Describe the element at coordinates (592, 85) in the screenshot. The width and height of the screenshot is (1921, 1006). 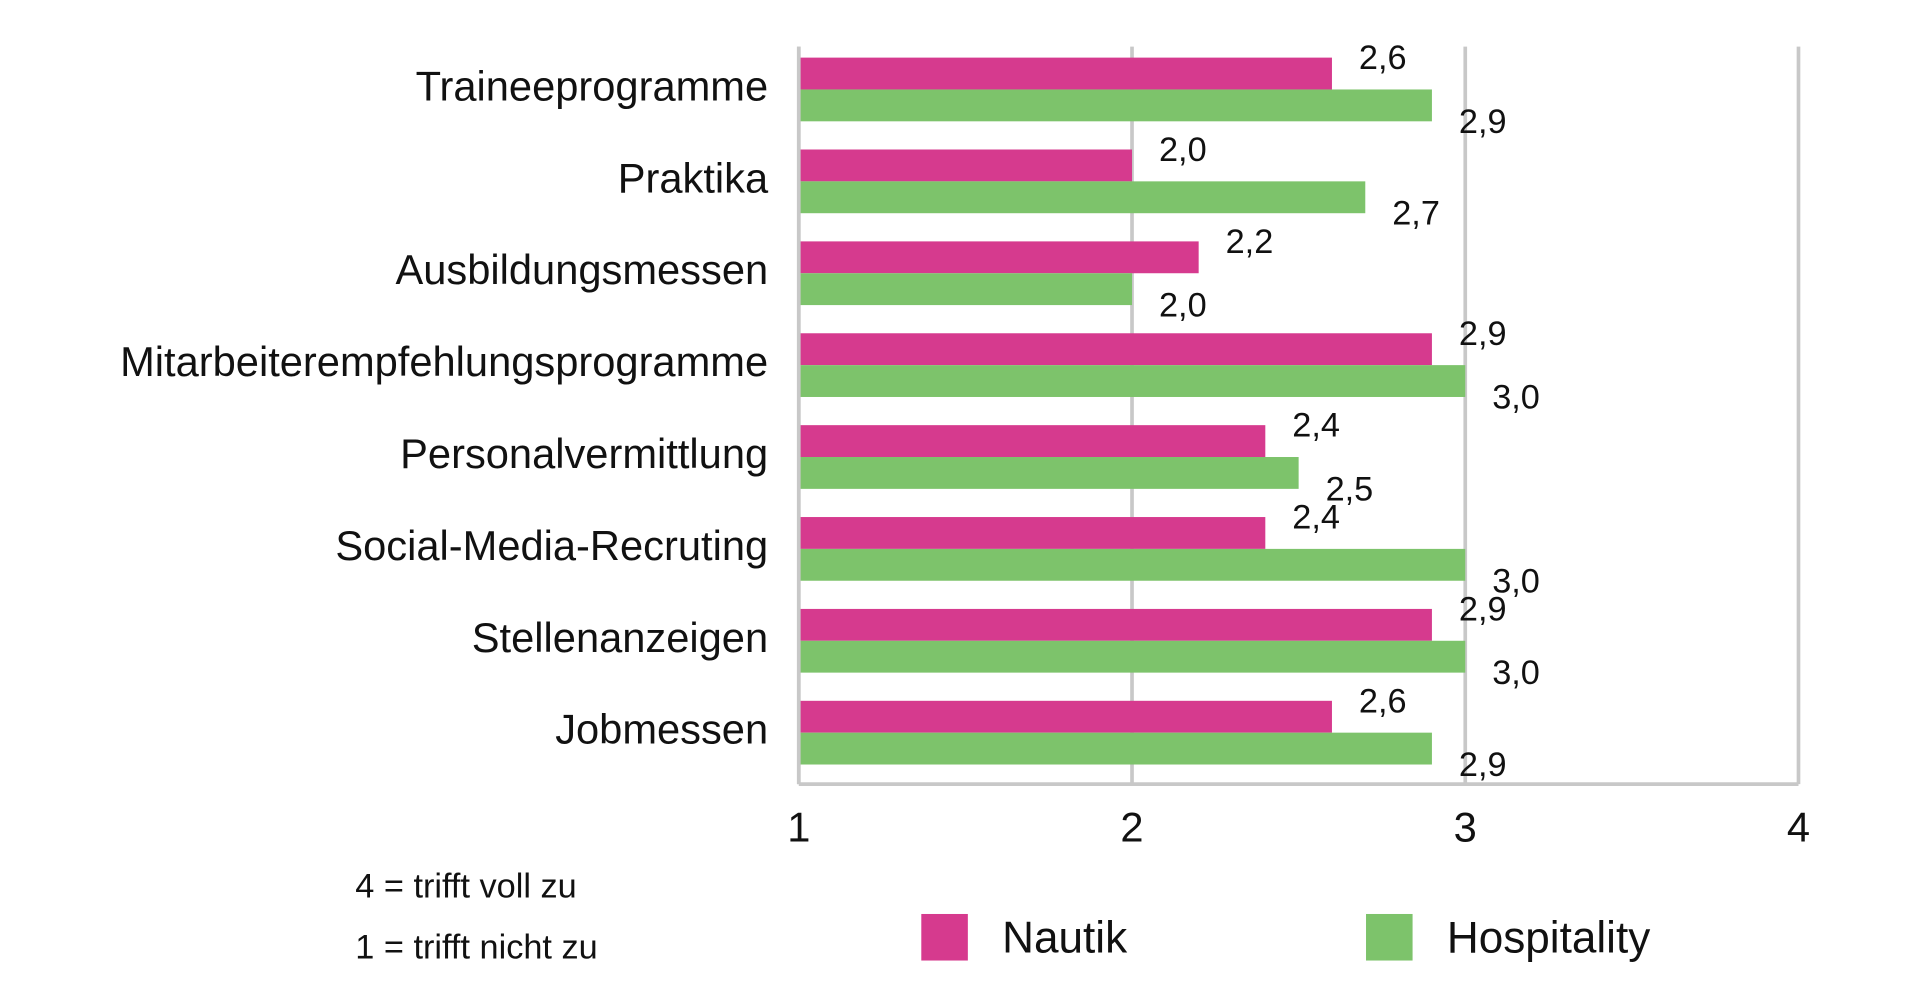
I see `y-tick-label: Traineeprogramme` at that location.